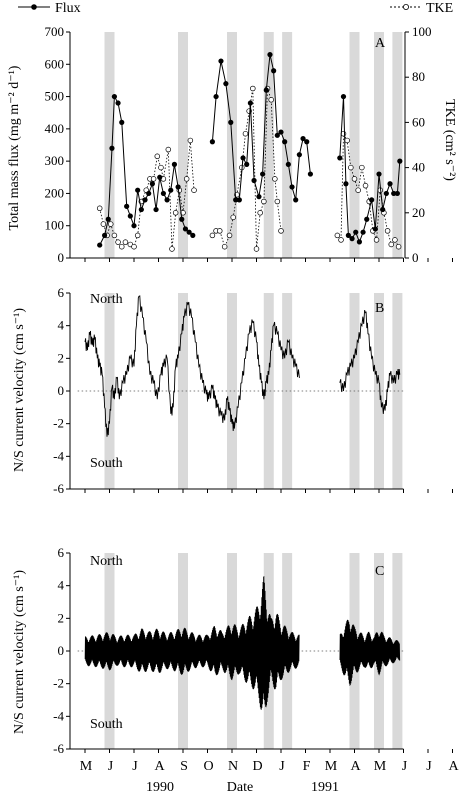  What do you see at coordinates (415, 257) in the screenshot?
I see `y2-tick-label: 0` at bounding box center [415, 257].